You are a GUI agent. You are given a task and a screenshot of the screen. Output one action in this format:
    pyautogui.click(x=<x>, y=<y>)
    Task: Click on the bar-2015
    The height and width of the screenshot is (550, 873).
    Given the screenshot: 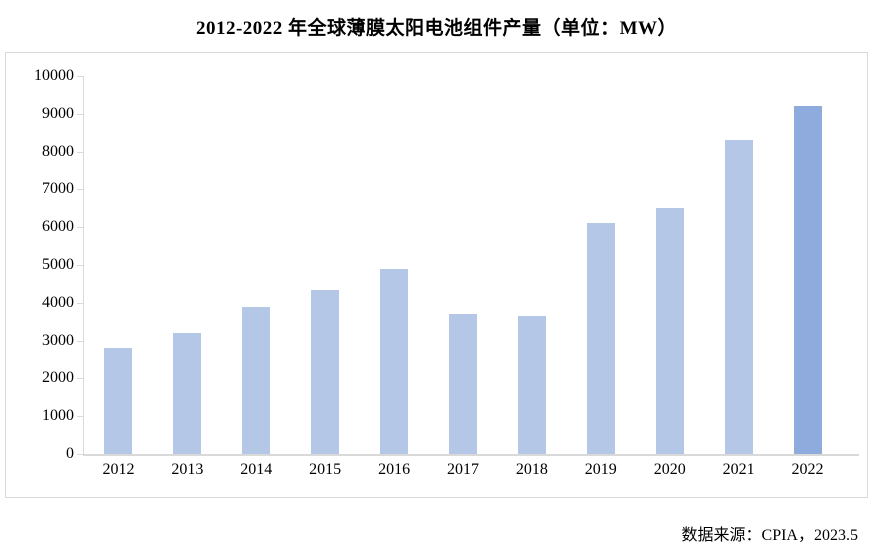 What is the action you would take?
    pyautogui.click(x=325, y=371)
    